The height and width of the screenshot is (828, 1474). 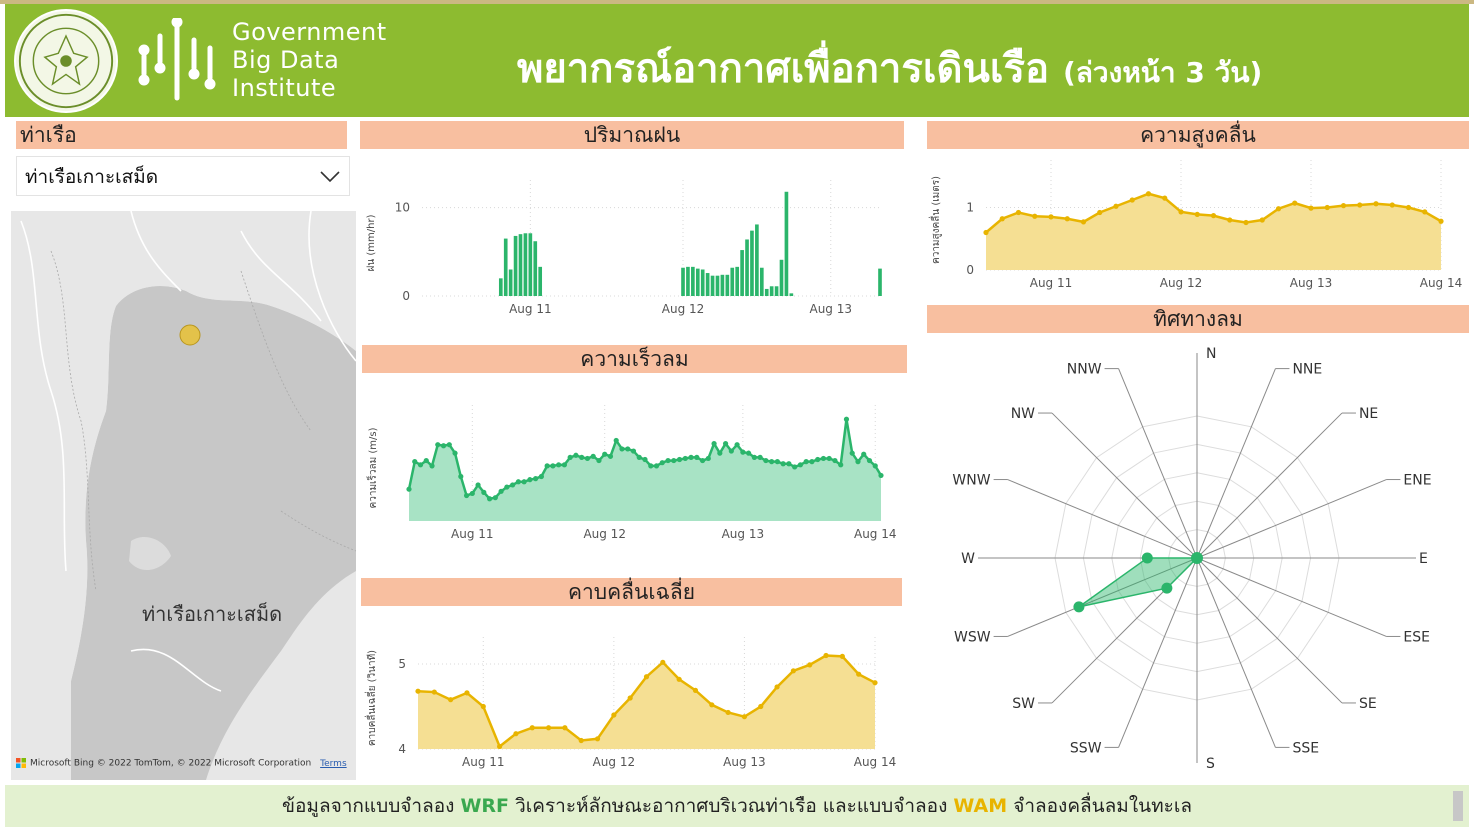 I want to click on wind-direction-panel-header: ทิศทางลม, so click(x=1198, y=319).